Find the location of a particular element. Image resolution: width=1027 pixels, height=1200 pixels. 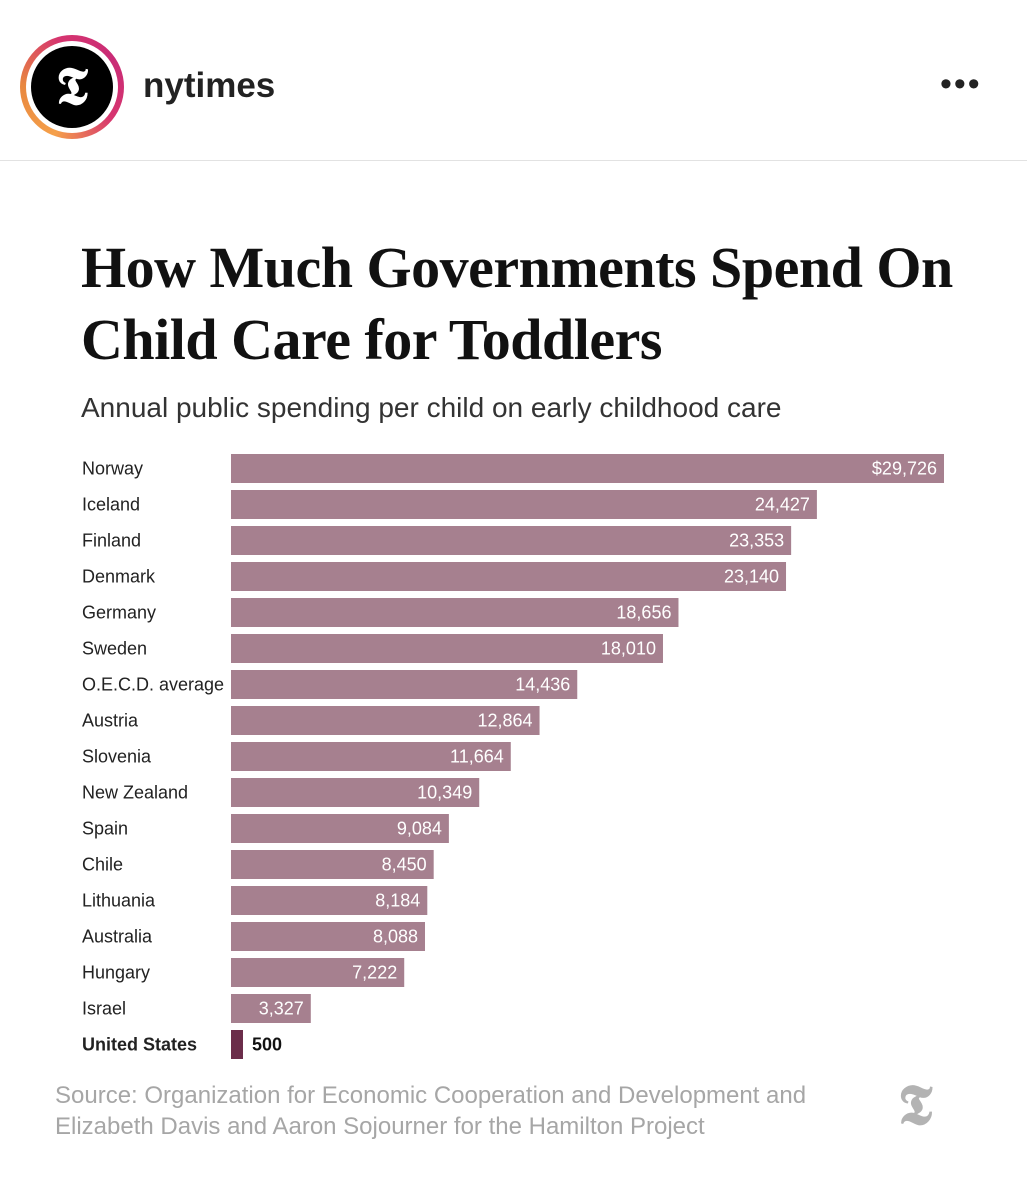

avatar-border: 𝕿 is located at coordinates (72, 87).